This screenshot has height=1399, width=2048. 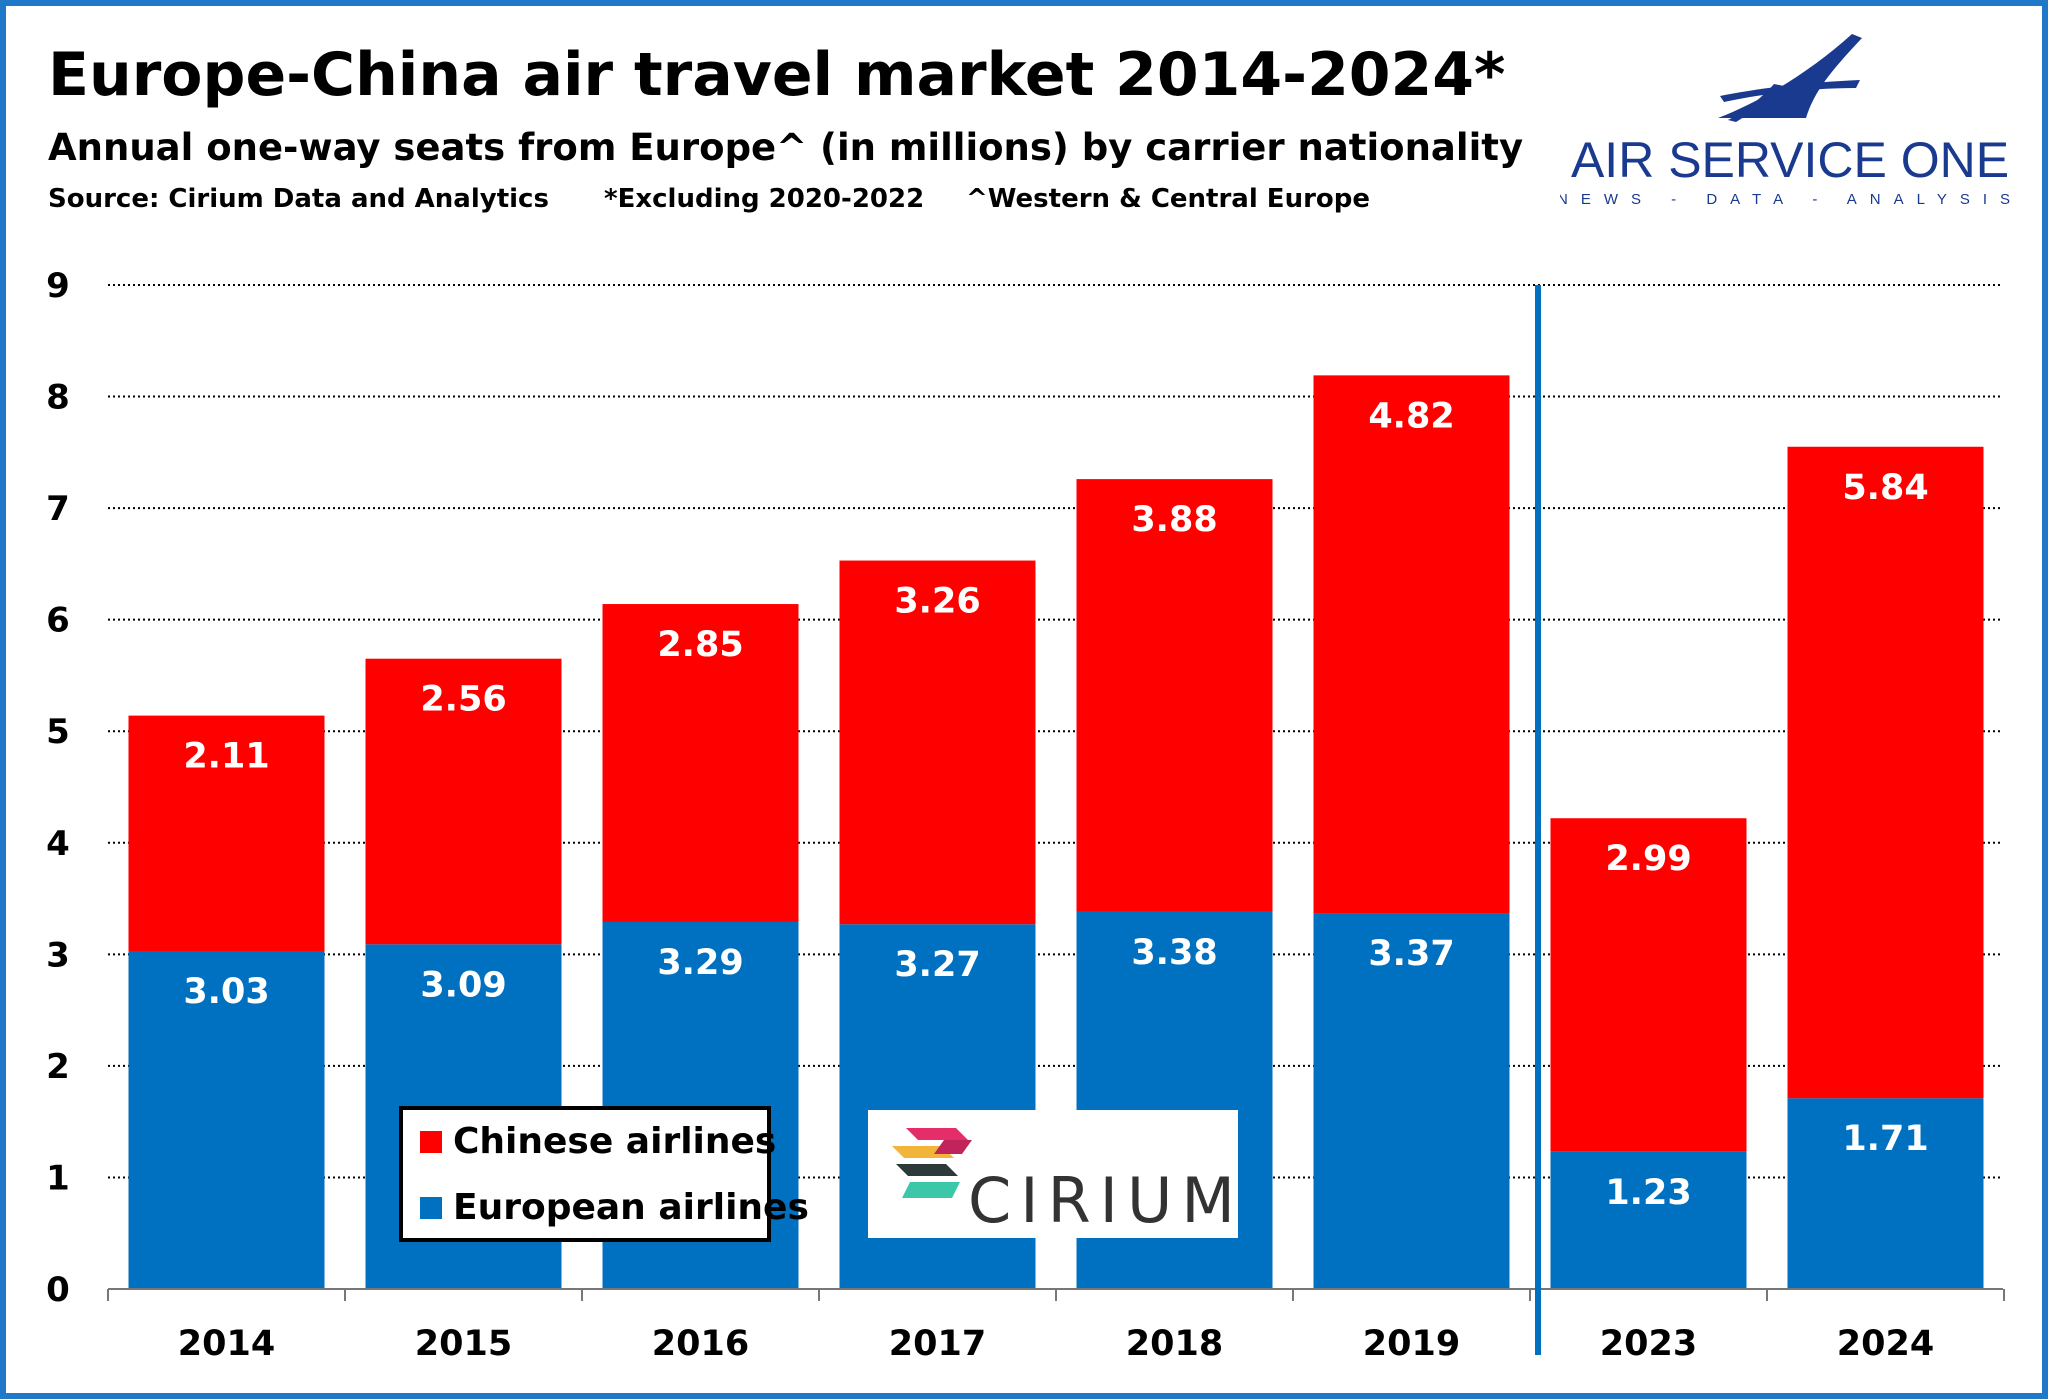 I want to click on data-label-chinese-2017: 3.26, so click(x=937, y=602).